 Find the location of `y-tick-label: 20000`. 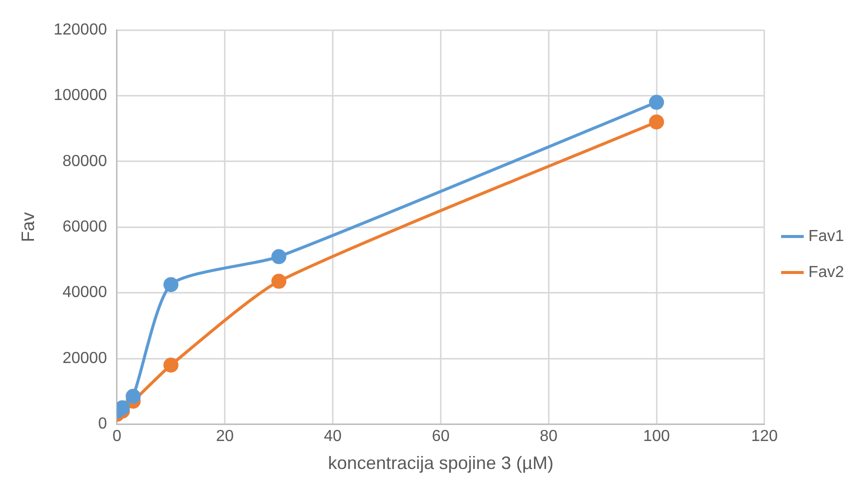

y-tick-label: 20000 is located at coordinates (85, 358).